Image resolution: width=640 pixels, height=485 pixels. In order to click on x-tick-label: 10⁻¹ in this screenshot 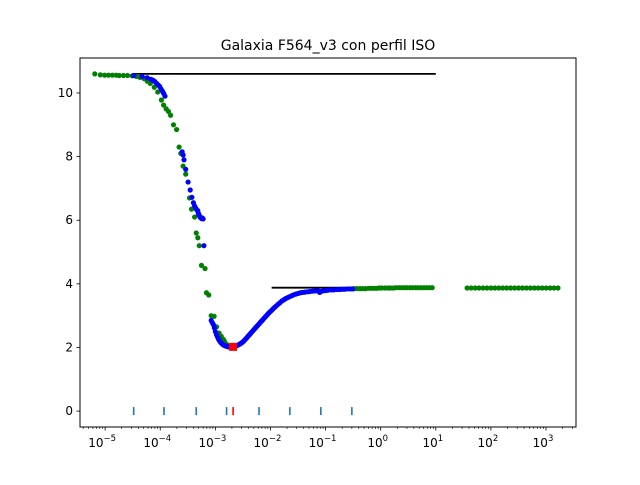, I will do `click(323, 442)`.